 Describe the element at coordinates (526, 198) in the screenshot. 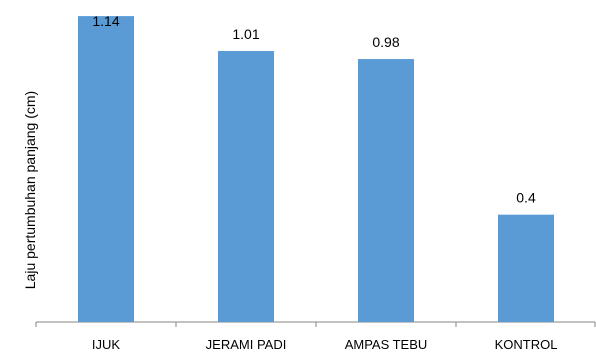

I see `data-label: 0.4` at that location.